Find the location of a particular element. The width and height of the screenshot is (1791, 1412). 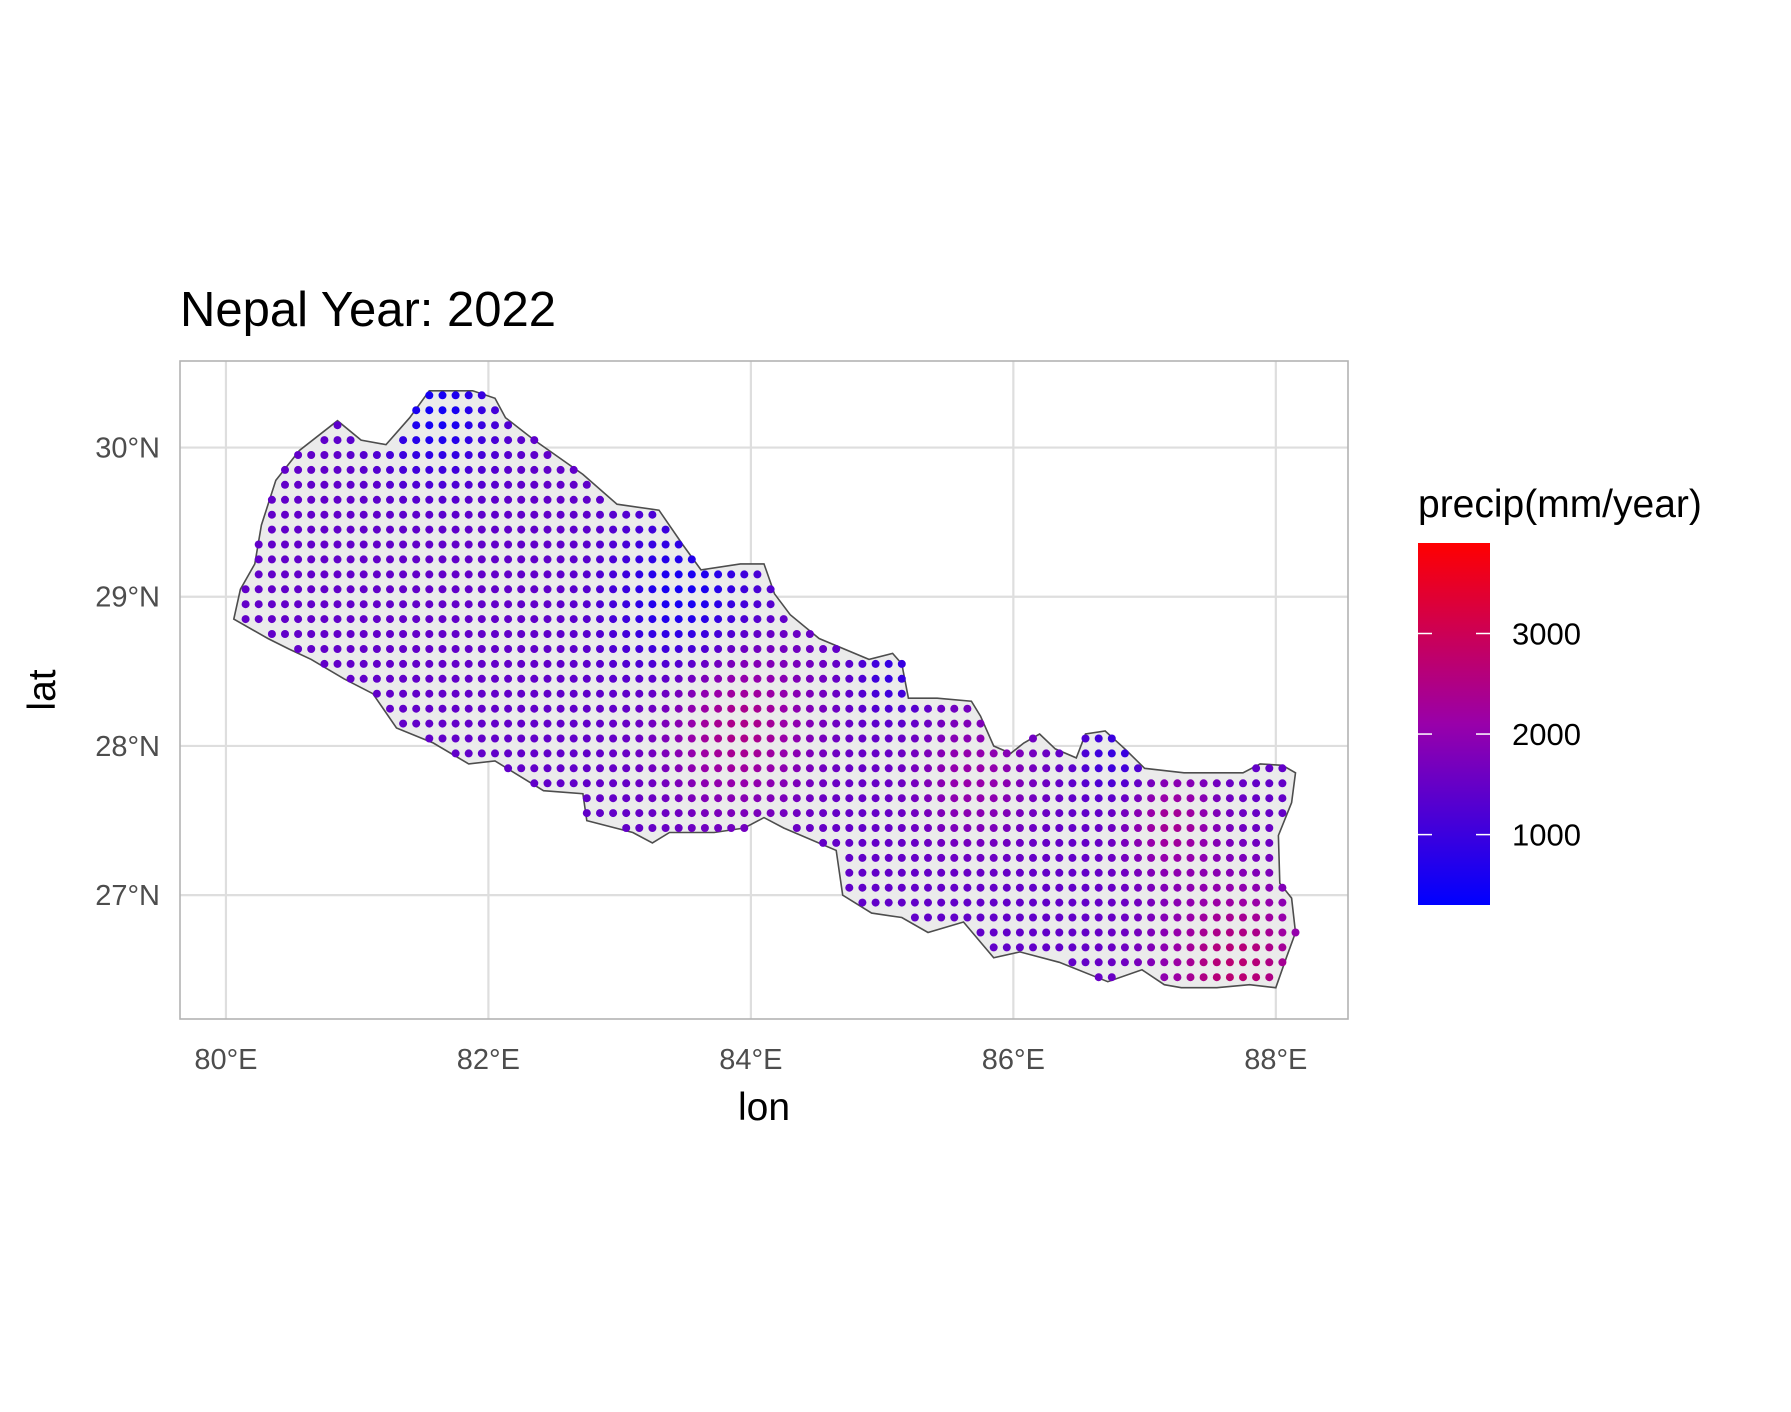

y-tick-label-2: 29°N is located at coordinates (127, 598).